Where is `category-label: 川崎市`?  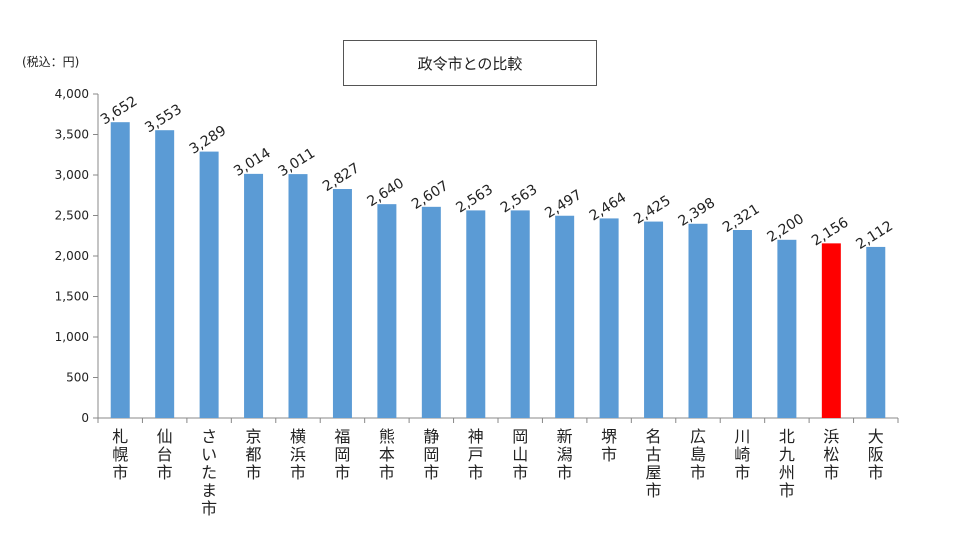
category-label: 川崎市 is located at coordinates (742, 454).